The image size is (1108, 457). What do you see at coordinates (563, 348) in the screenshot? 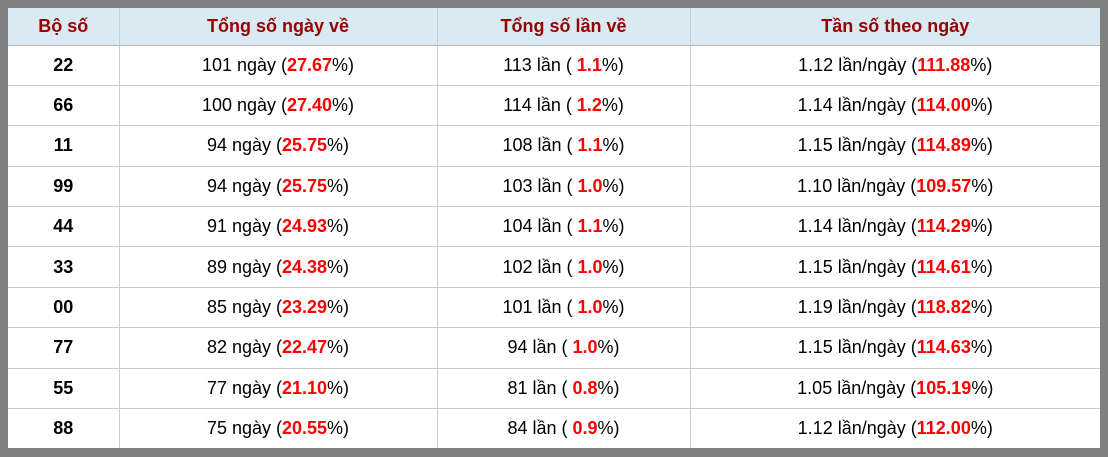
I see `cell-total-times: 94 lần ( 1.0%)` at bounding box center [563, 348].